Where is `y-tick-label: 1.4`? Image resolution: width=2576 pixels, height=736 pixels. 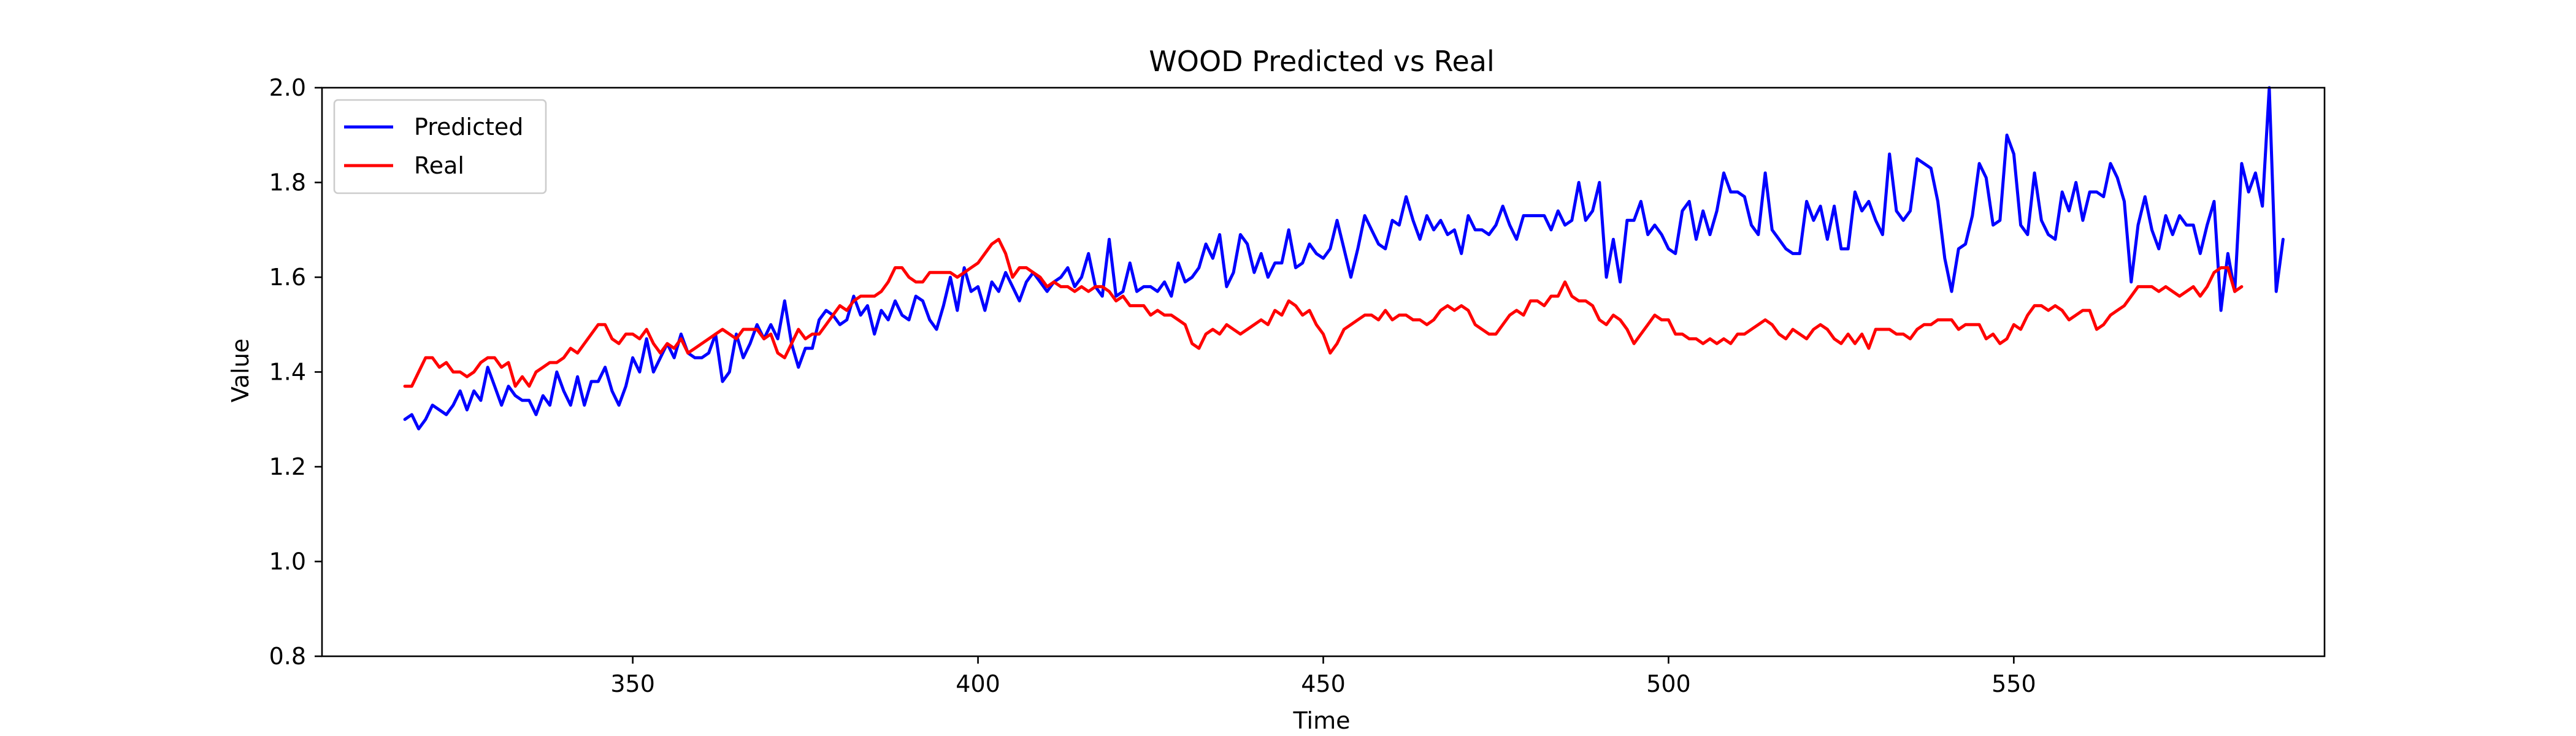
y-tick-label: 1.4 is located at coordinates (287, 372).